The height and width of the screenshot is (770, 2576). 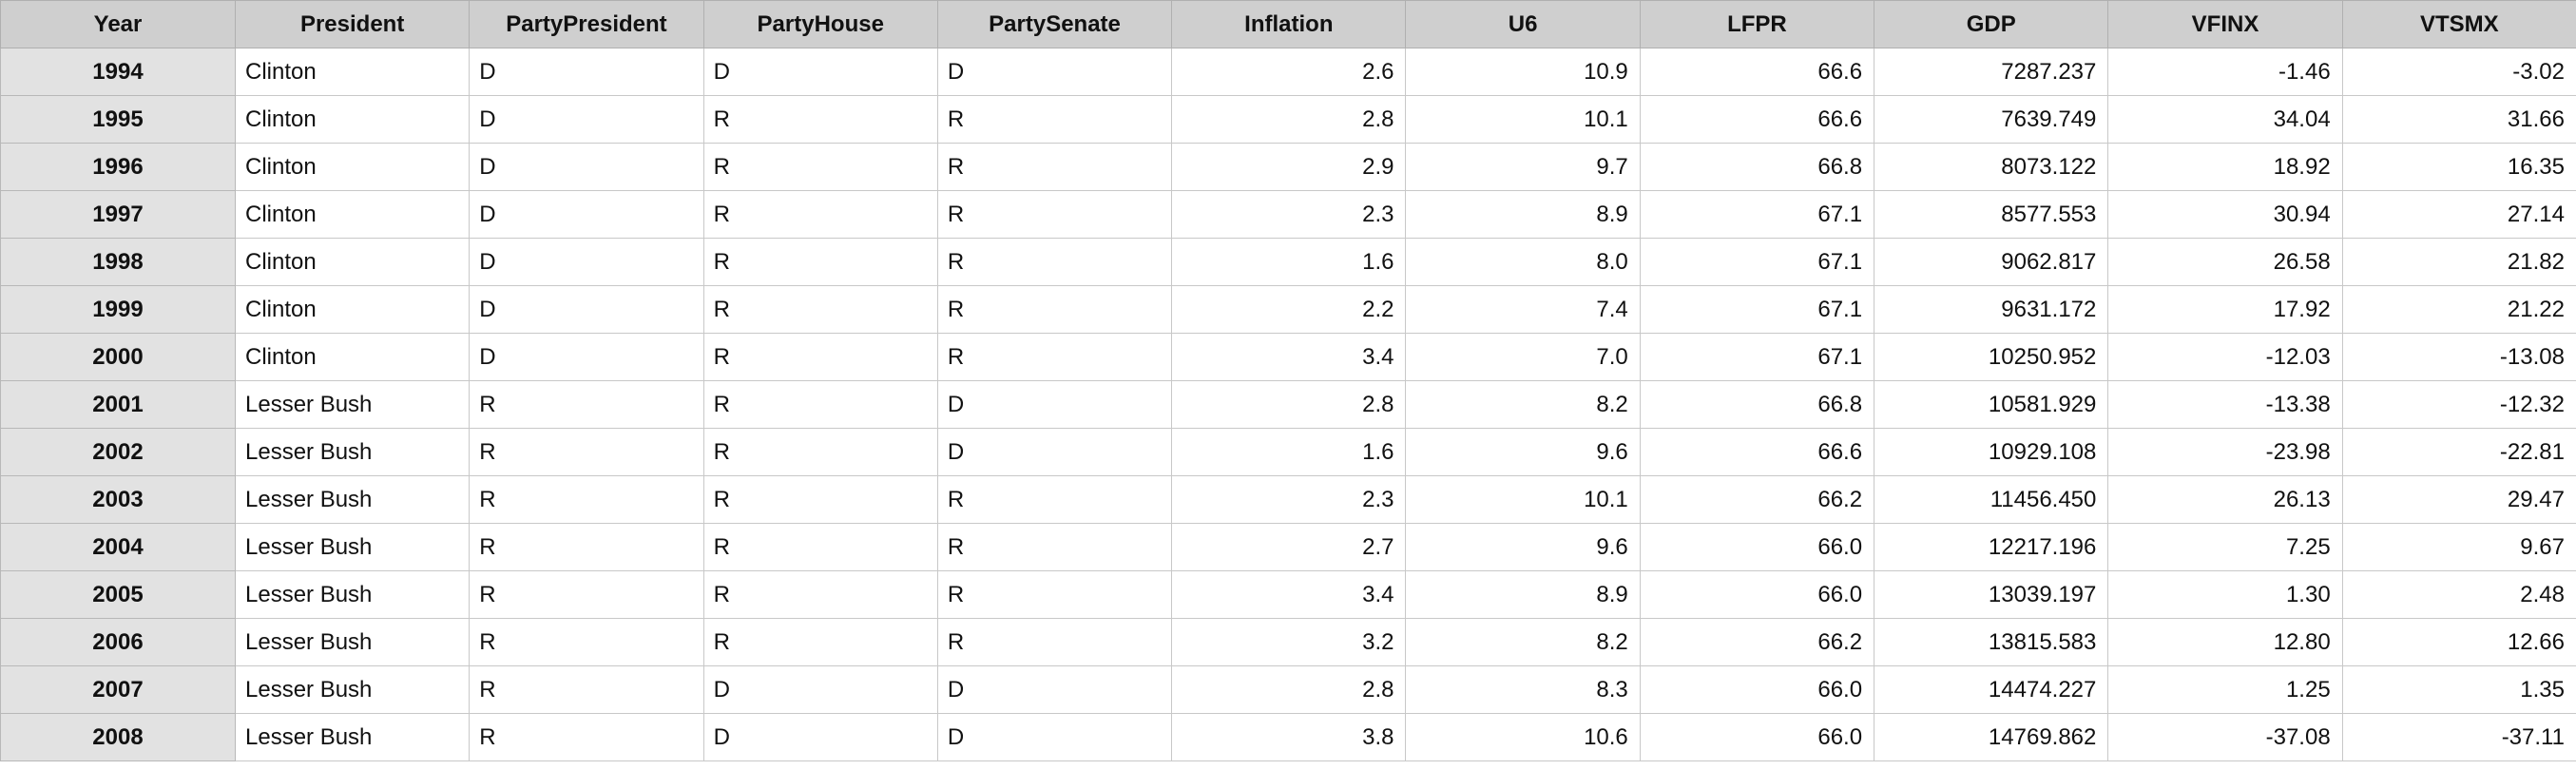 What do you see at coordinates (1991, 595) in the screenshot?
I see `cell-gdp: 13039.197` at bounding box center [1991, 595].